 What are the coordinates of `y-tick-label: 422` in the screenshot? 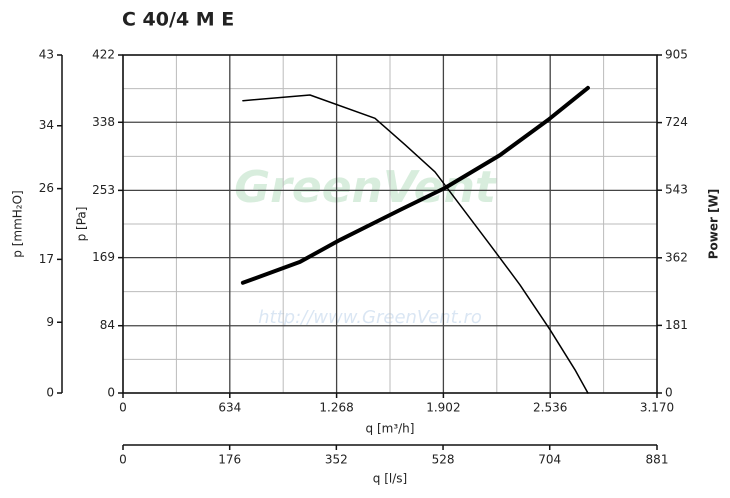 It's located at (103, 55).